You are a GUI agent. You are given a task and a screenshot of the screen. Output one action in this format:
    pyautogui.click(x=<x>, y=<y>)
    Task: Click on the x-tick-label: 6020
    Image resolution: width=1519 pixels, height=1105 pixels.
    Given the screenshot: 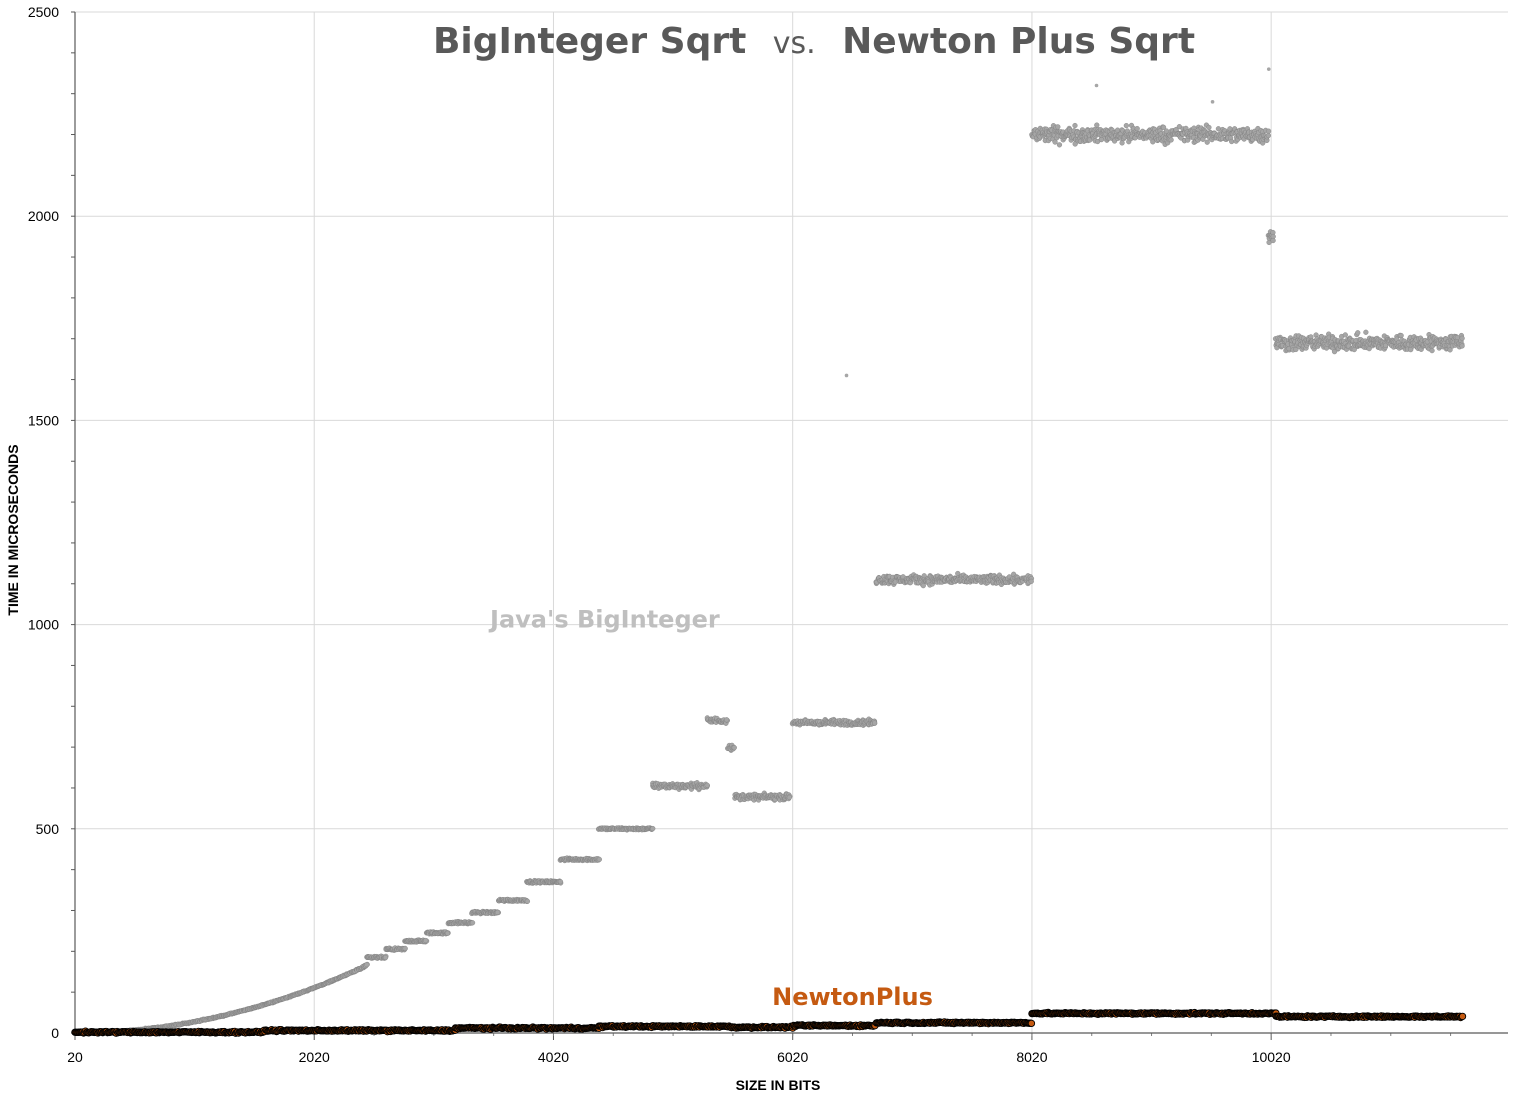 What is the action you would take?
    pyautogui.click(x=792, y=1057)
    